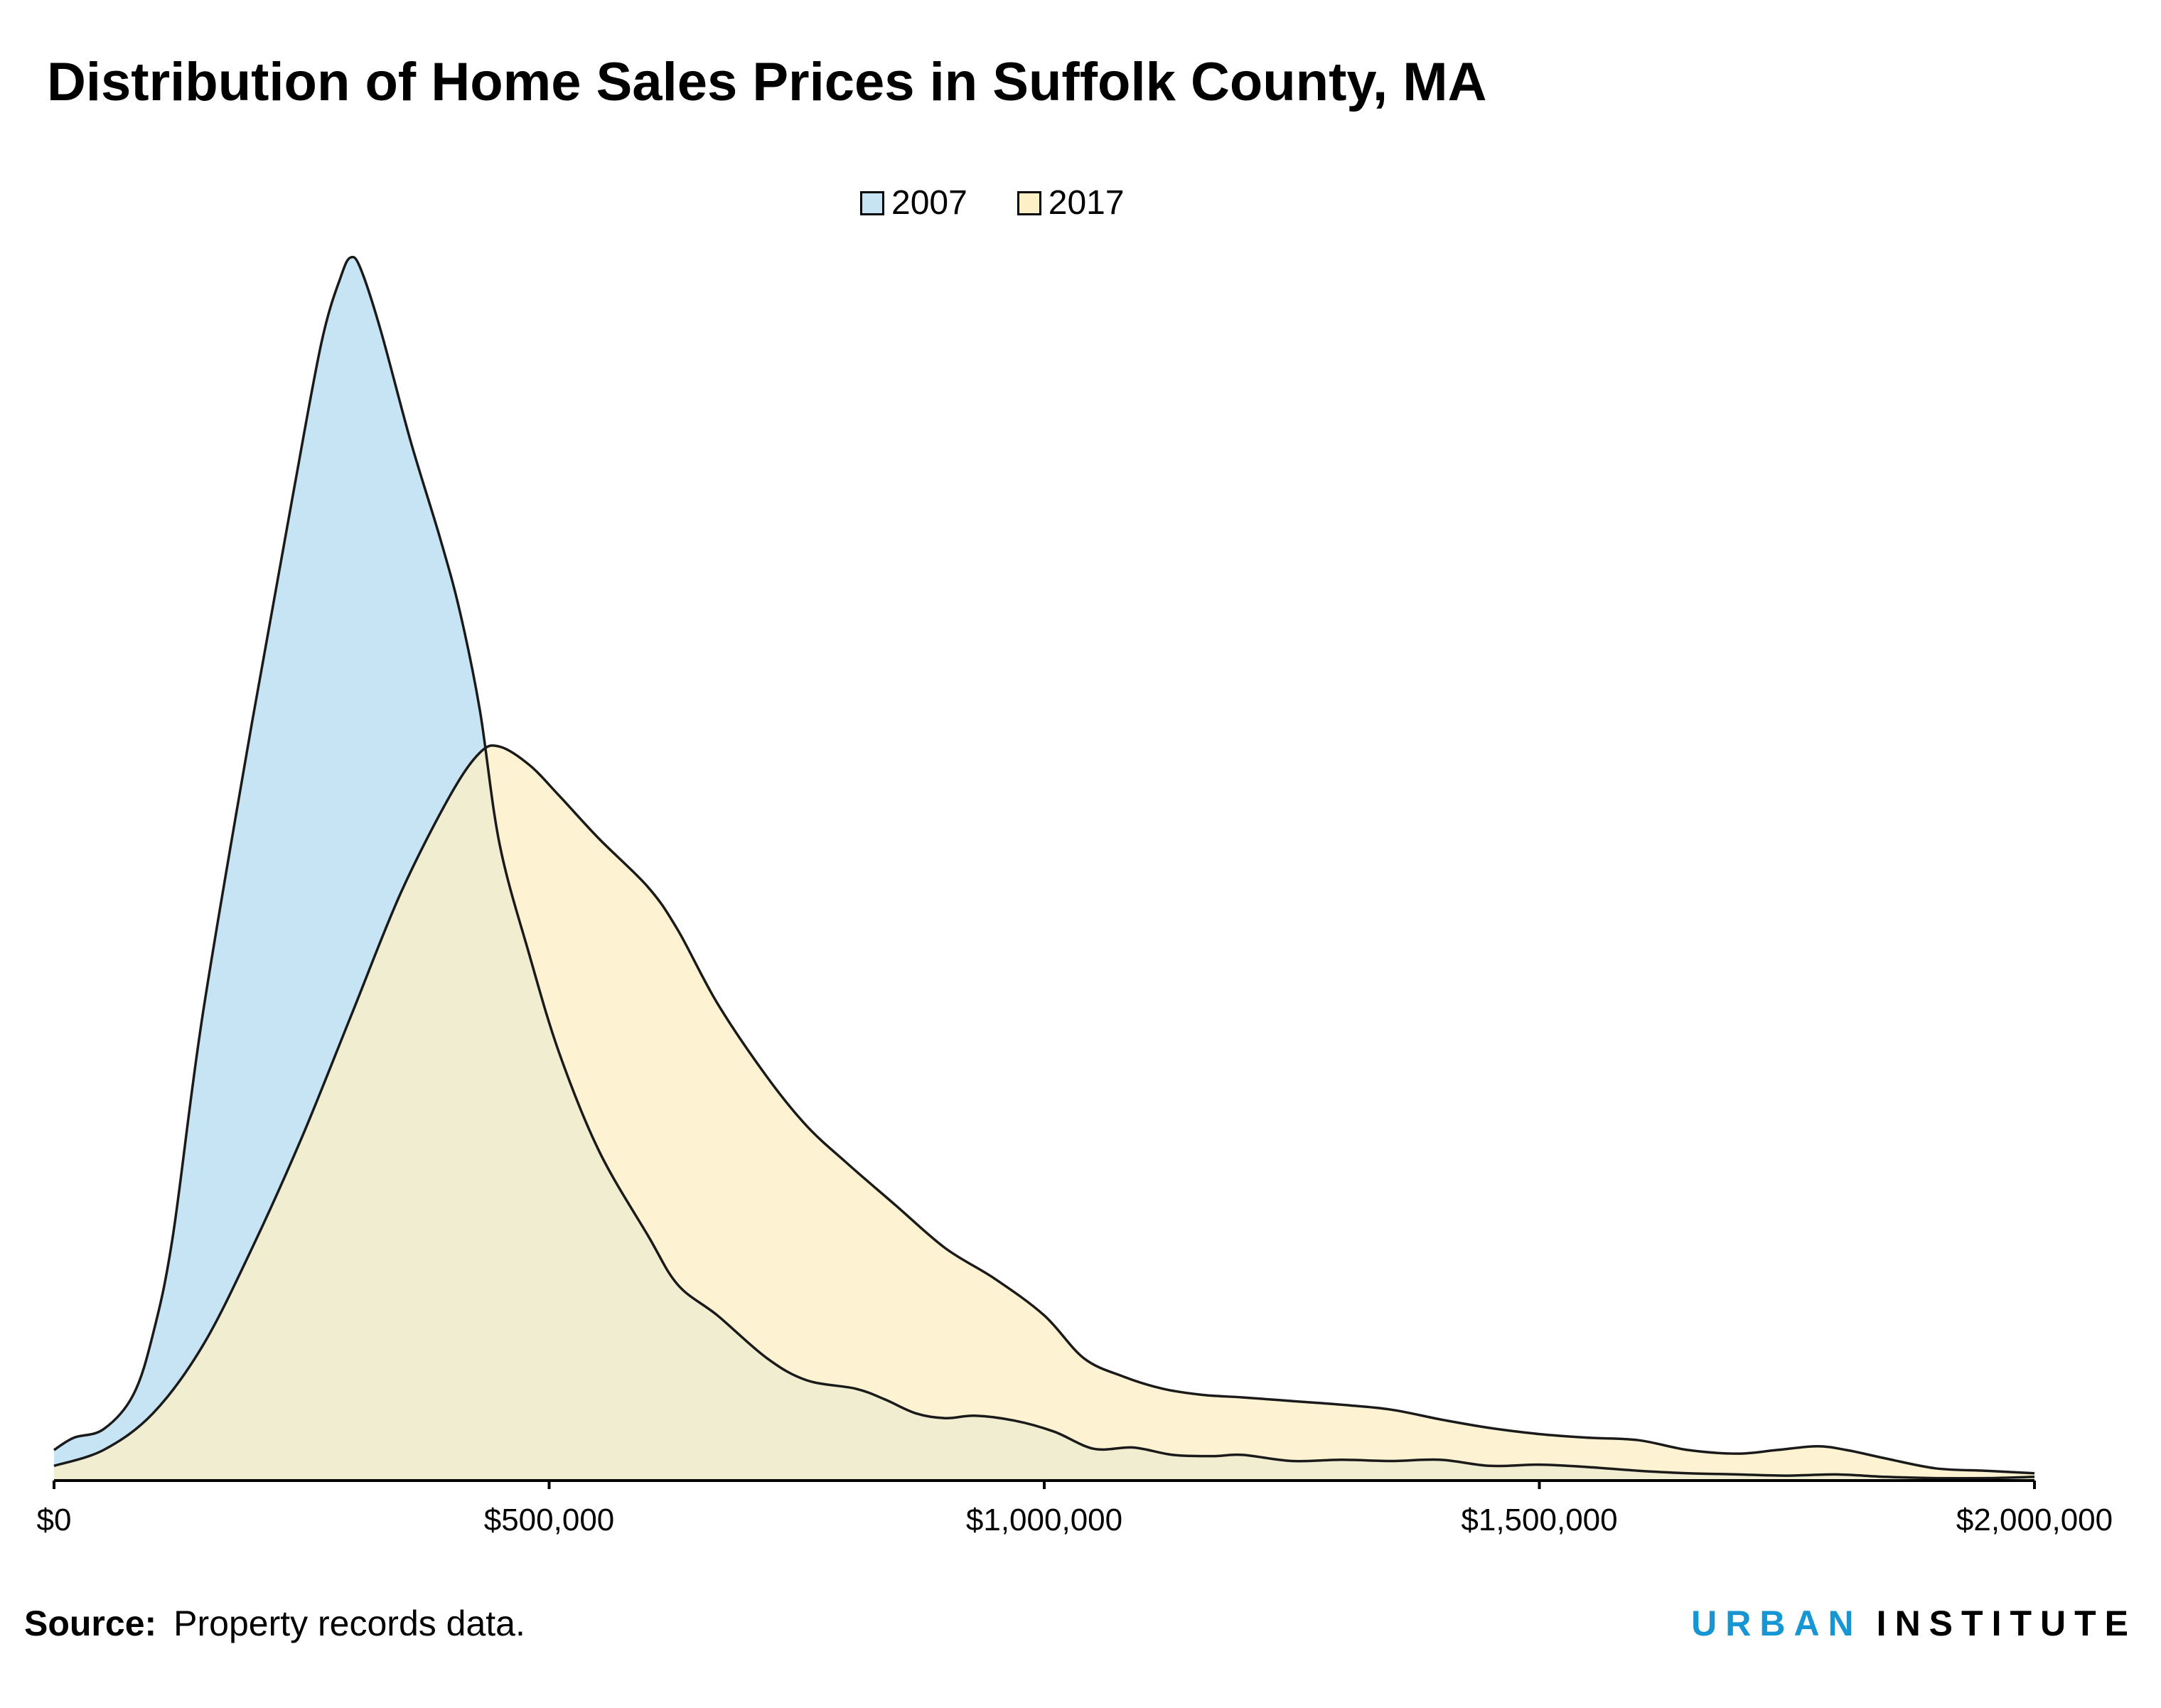 The image size is (2161, 1708). Describe the element at coordinates (872, 203) in the screenshot. I see `legend-swatch-2007` at that location.